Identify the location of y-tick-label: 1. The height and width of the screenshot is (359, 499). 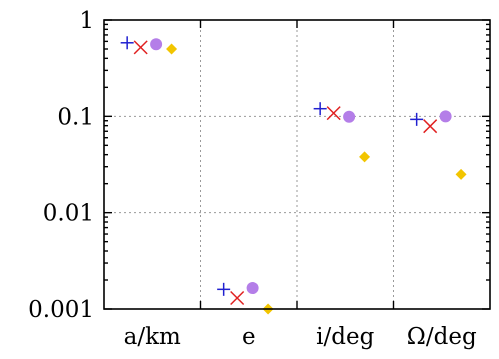
(86, 21).